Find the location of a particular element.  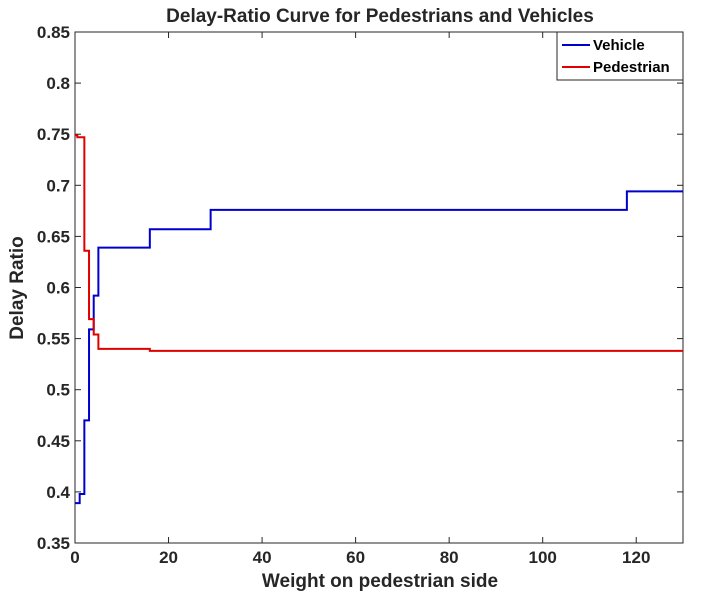

x-tick-label: 120 is located at coordinates (636, 557).